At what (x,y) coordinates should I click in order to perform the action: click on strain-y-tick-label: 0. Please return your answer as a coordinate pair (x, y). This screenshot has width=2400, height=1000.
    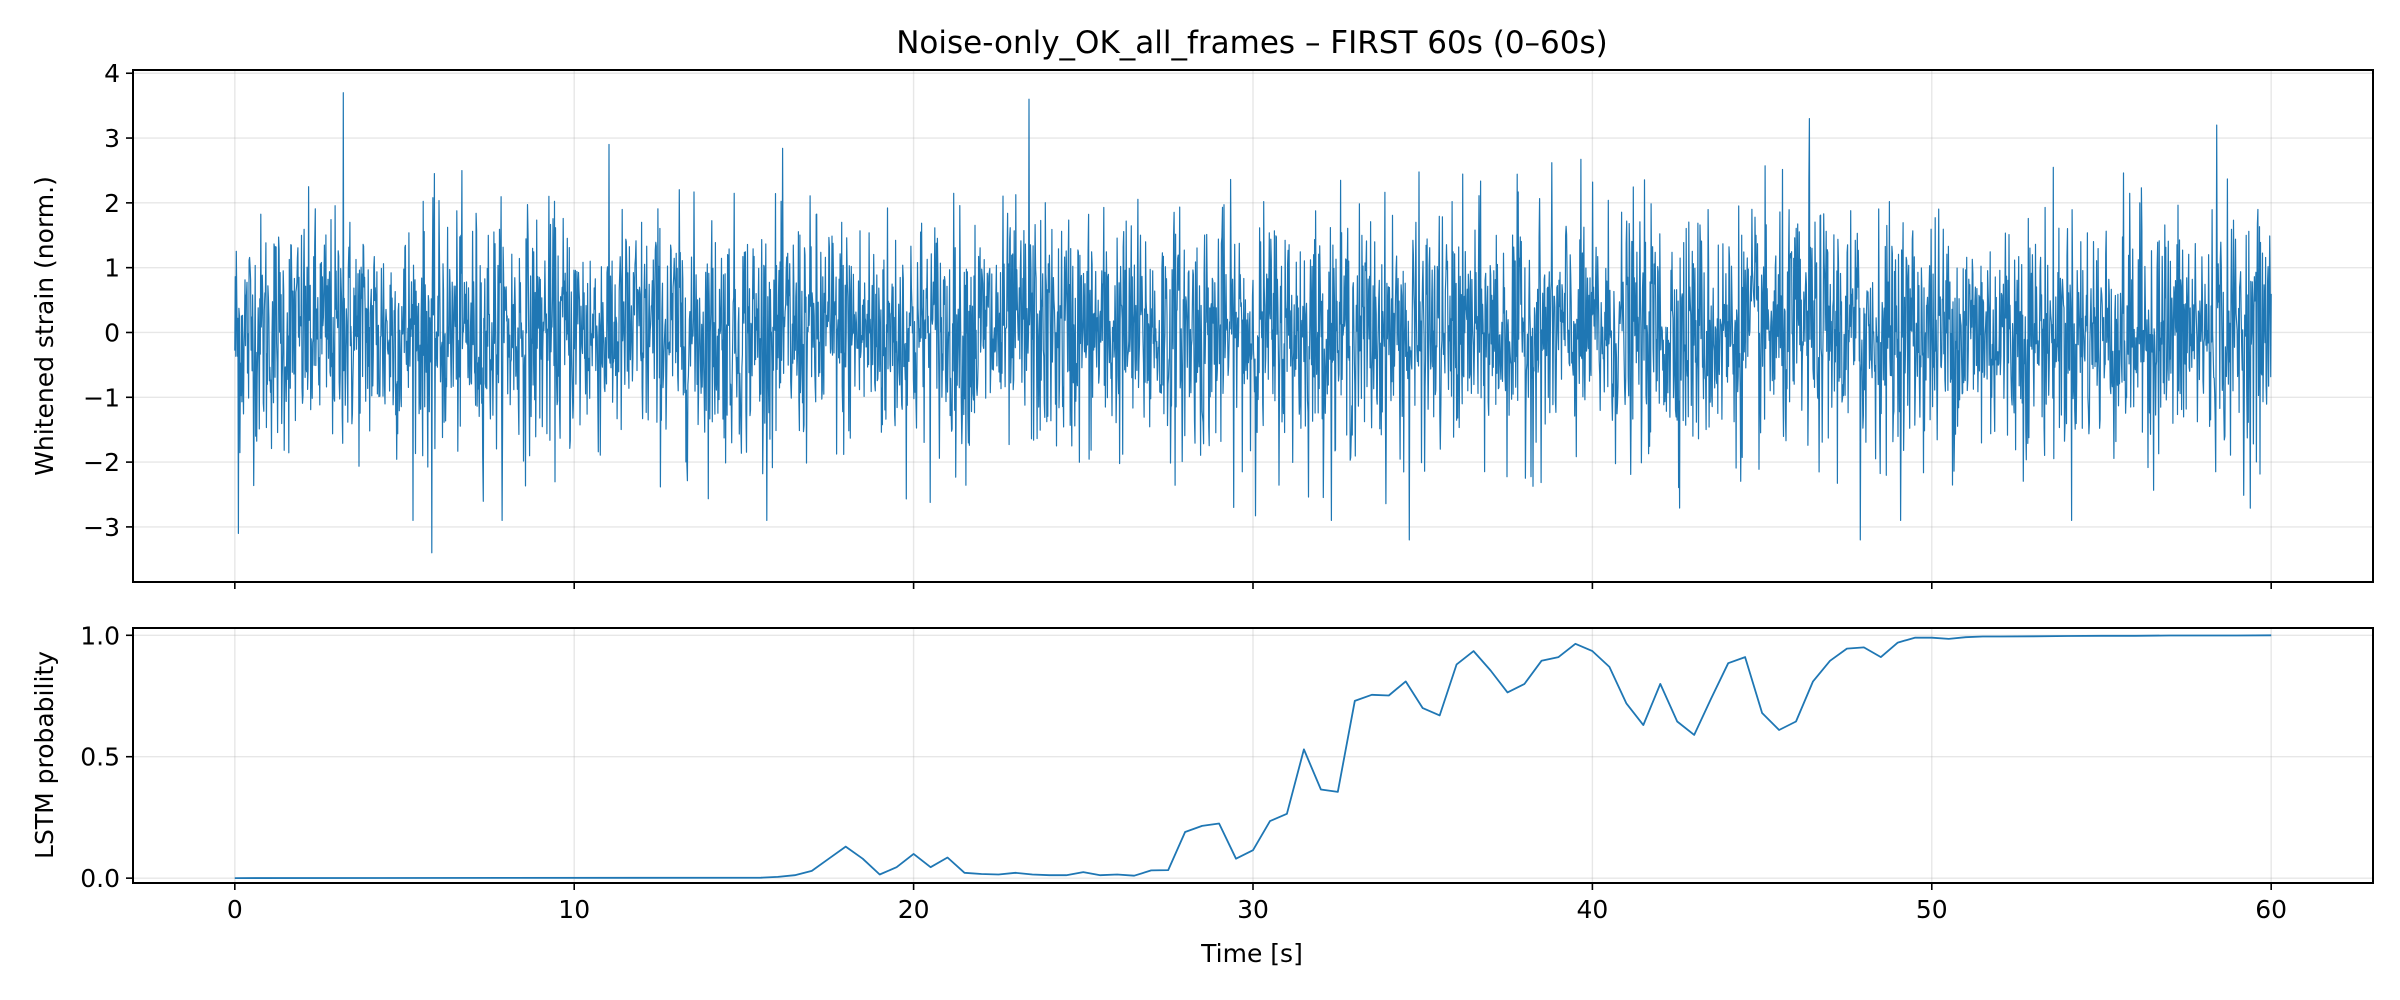
    Looking at the image, I should click on (112, 332).